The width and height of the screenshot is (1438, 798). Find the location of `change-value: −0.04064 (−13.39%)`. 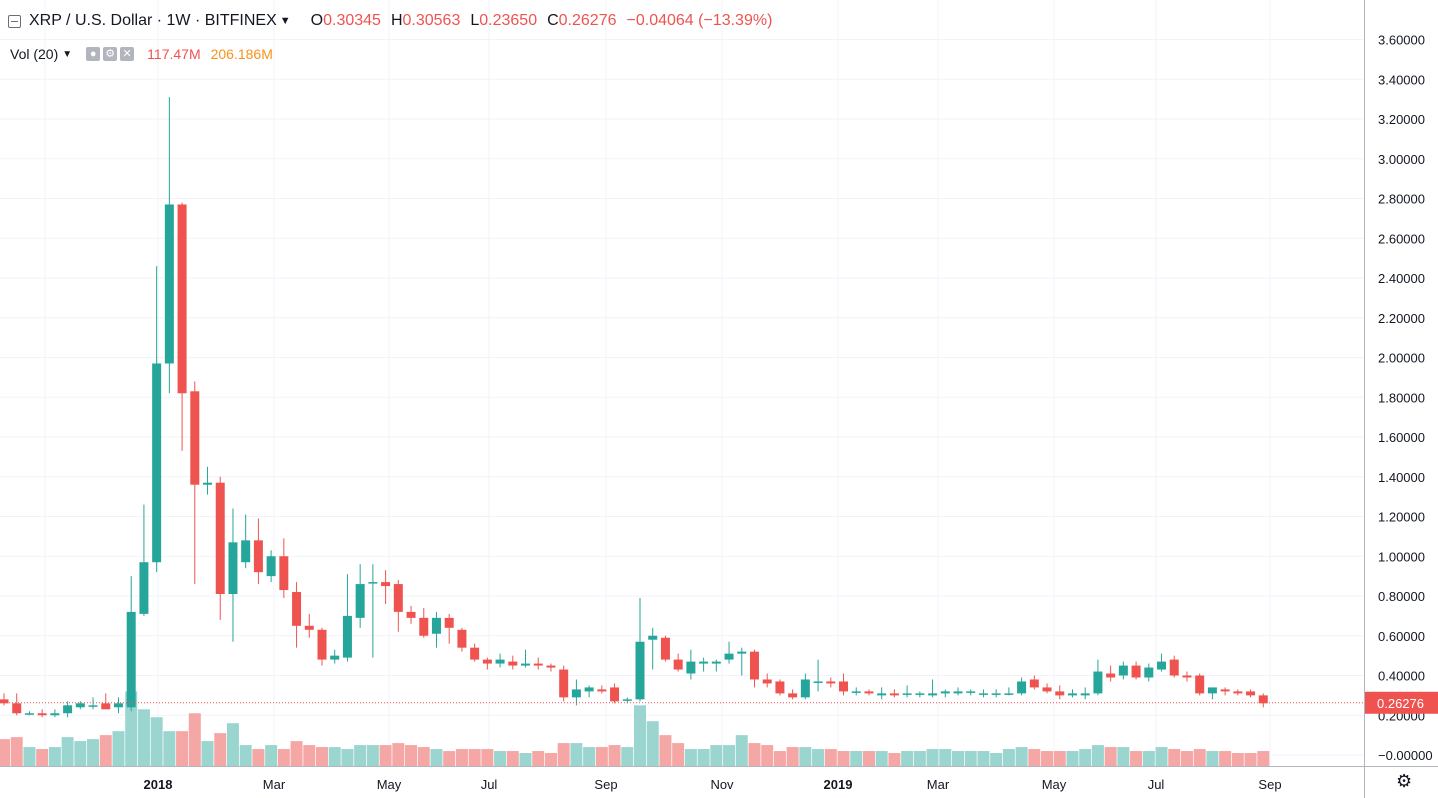

change-value: −0.04064 (−13.39%) is located at coordinates (699, 20).